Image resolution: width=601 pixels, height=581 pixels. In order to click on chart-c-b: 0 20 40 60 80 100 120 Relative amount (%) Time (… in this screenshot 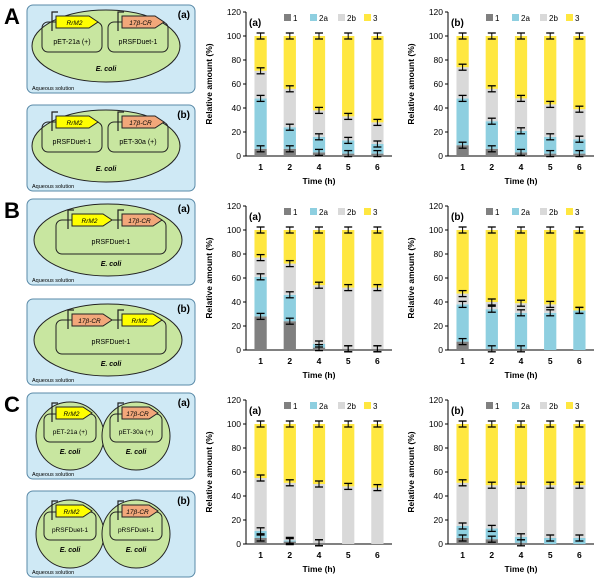, I will do `click(500, 484)`.